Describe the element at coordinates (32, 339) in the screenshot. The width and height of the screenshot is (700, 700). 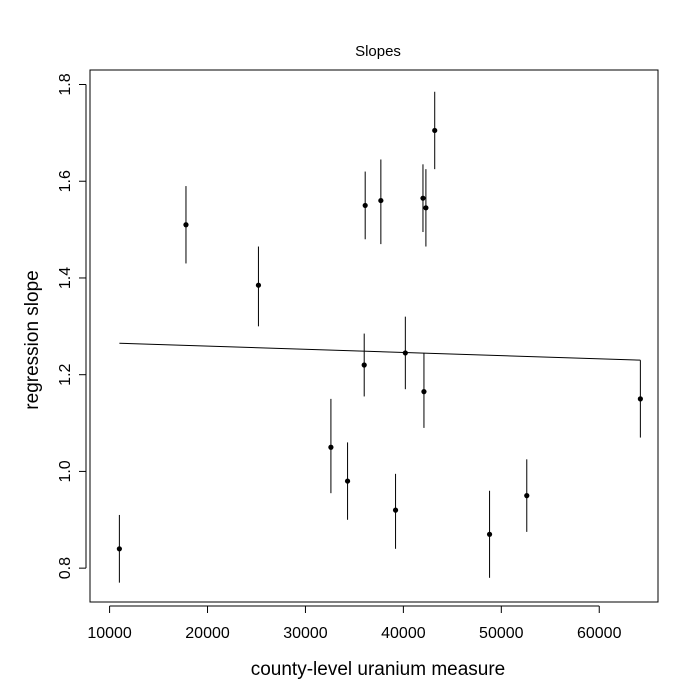
I see `y-axis-label: regression slope` at that location.